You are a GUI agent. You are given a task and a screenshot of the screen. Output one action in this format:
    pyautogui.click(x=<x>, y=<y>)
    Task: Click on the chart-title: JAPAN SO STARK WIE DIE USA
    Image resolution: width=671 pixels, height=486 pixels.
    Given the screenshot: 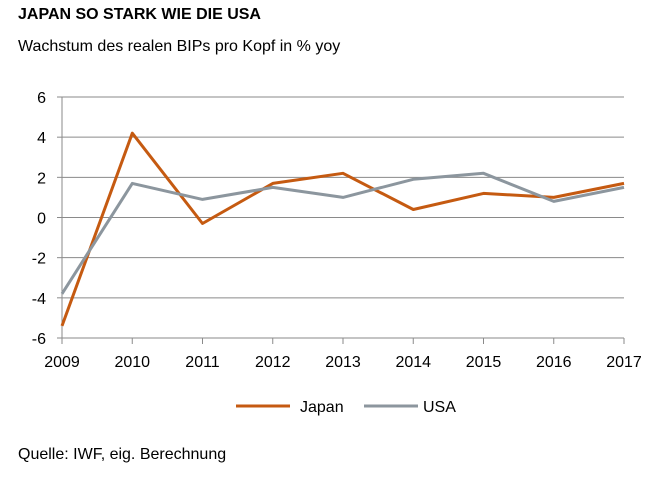 What is the action you would take?
    pyautogui.click(x=139, y=14)
    